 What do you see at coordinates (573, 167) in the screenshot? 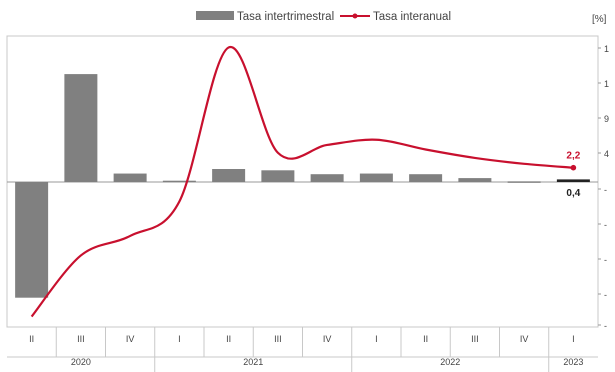
I see `line-end-marker` at bounding box center [573, 167].